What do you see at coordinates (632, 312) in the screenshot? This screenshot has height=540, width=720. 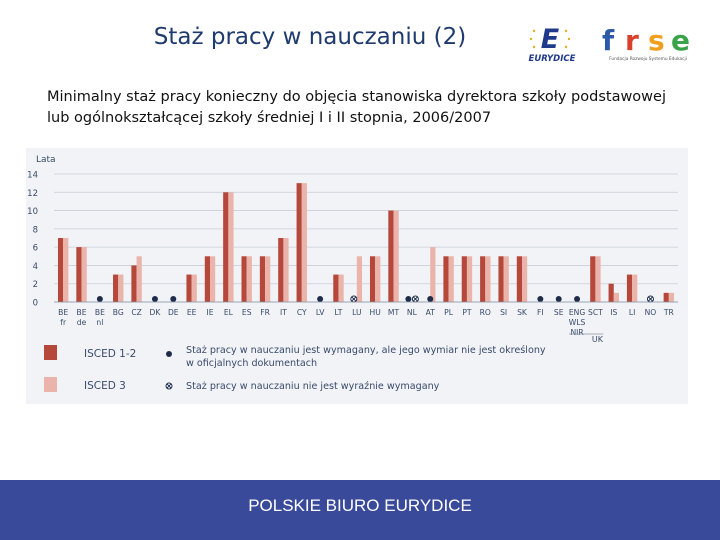 I see `x-tick-label: LI` at bounding box center [632, 312].